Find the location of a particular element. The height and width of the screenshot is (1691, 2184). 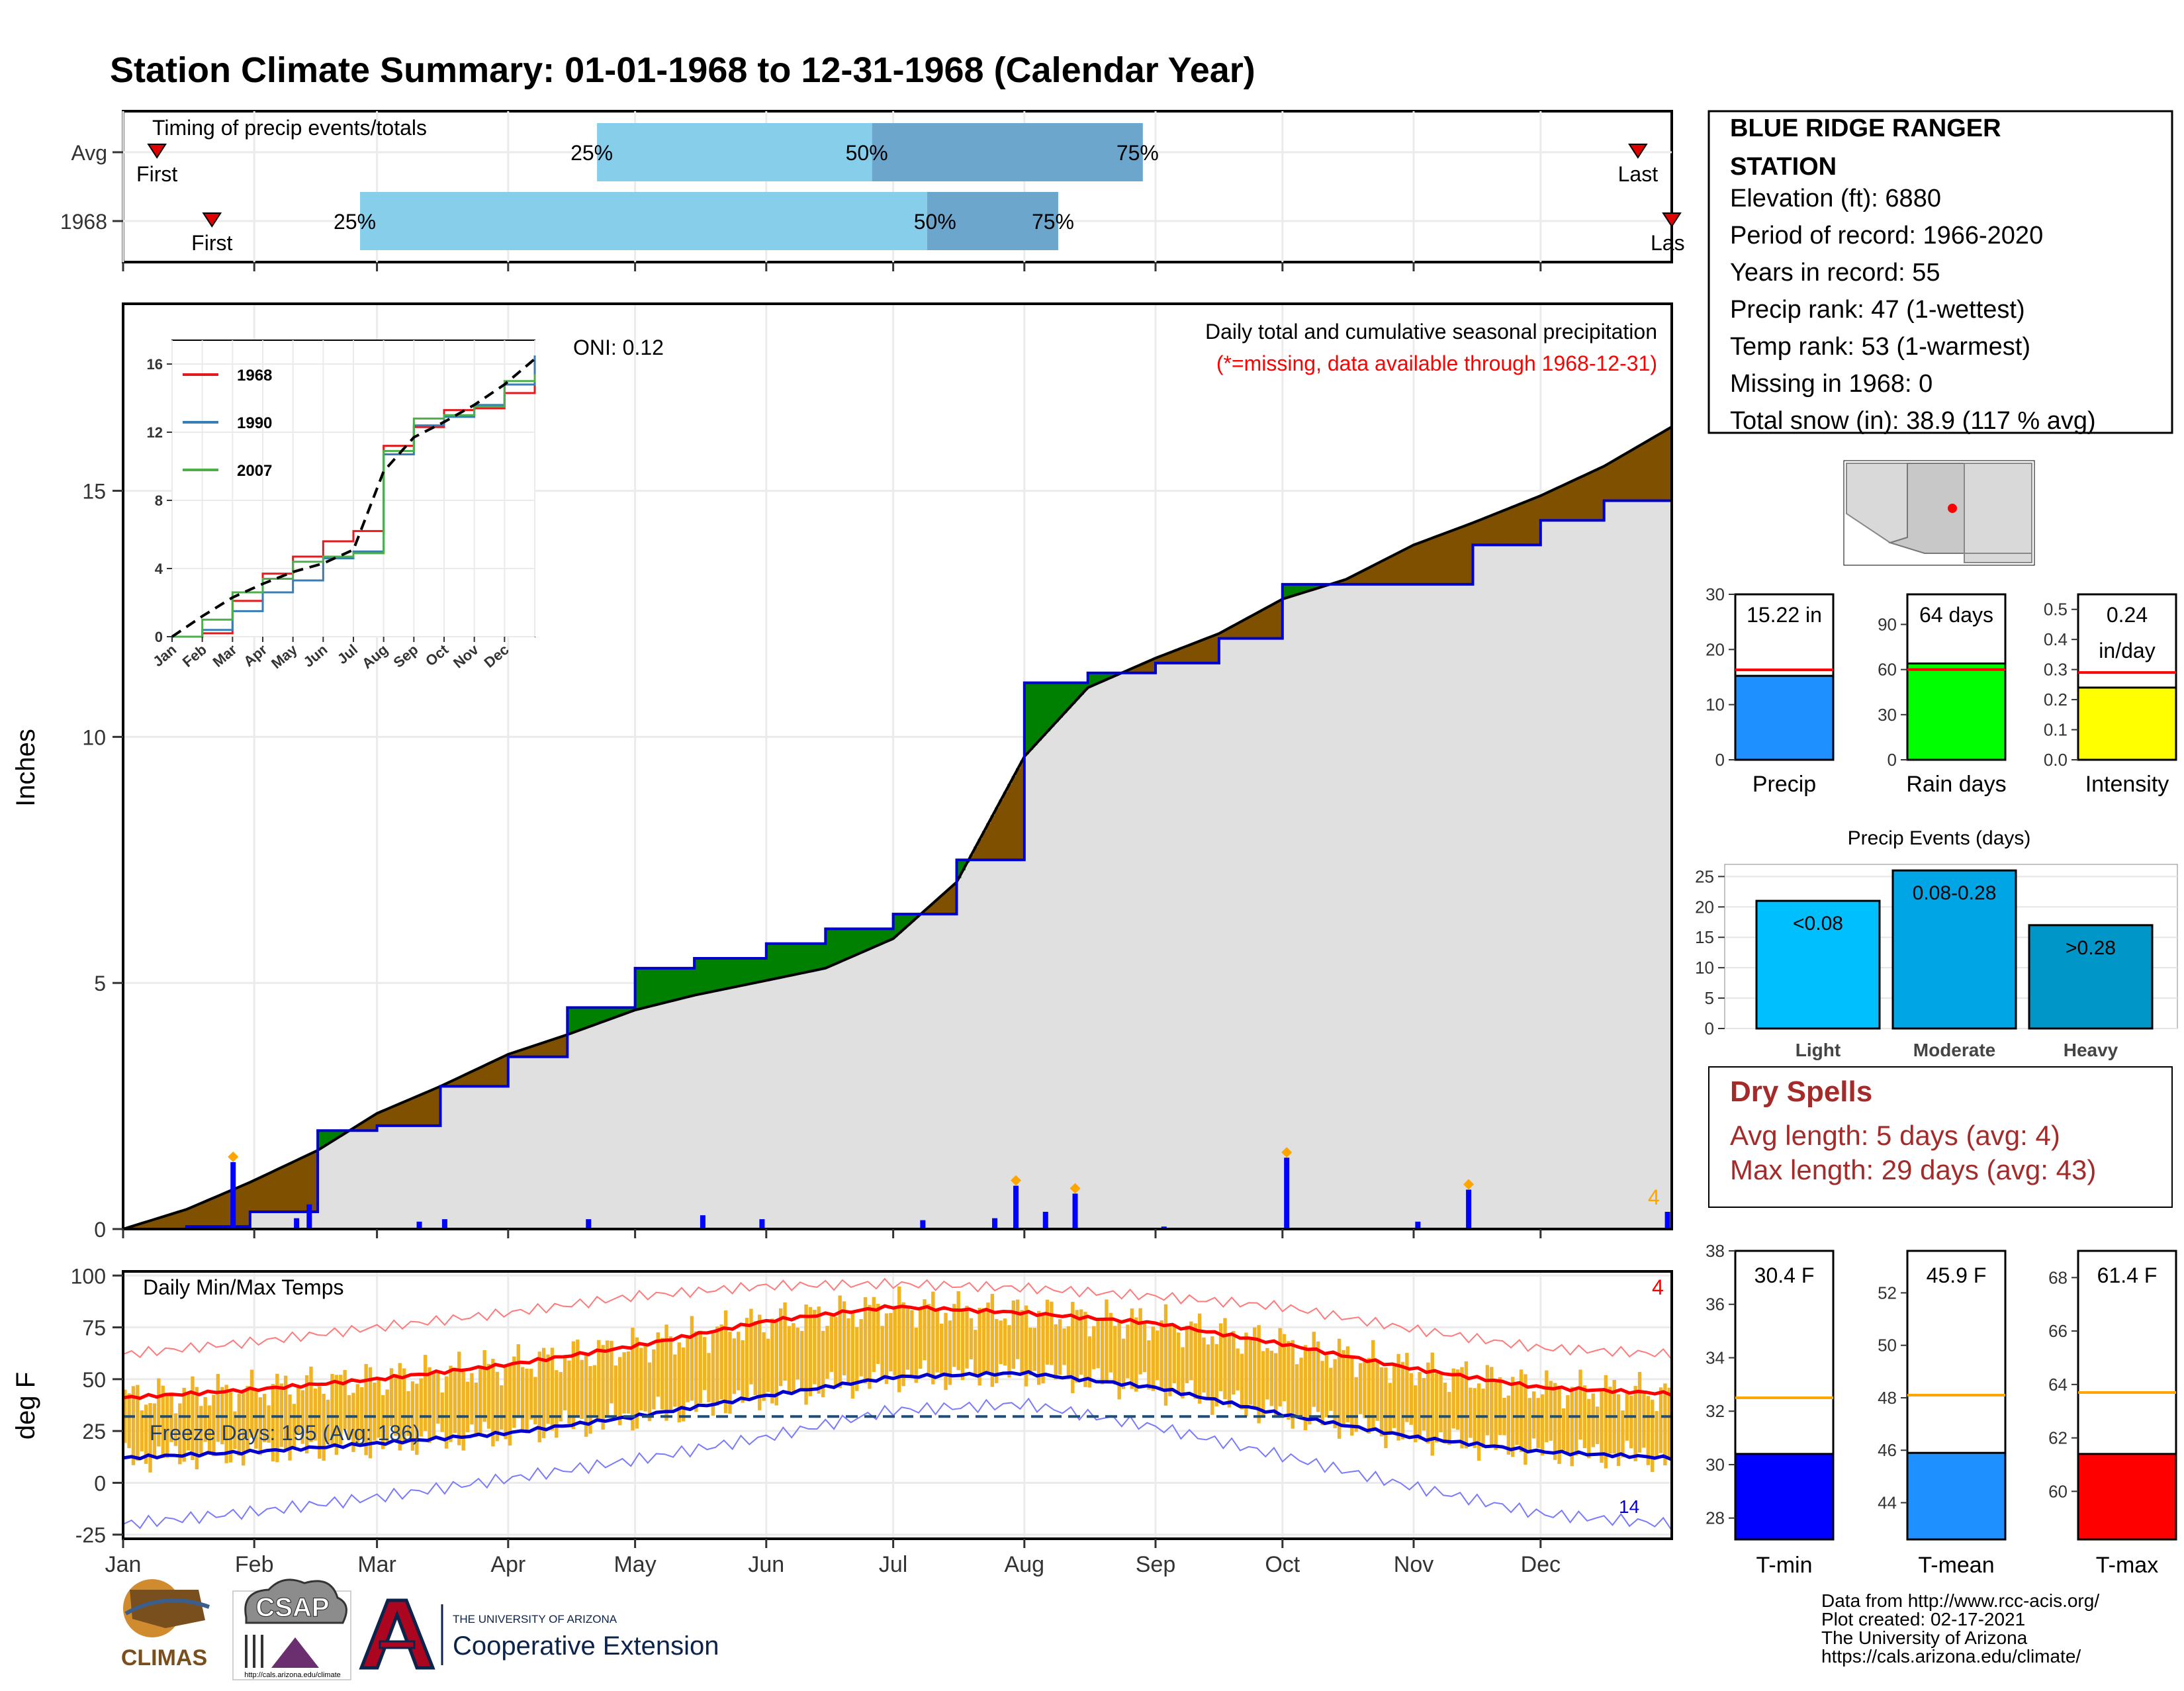

ua-block-a-bar is located at coordinates (397, 1644).